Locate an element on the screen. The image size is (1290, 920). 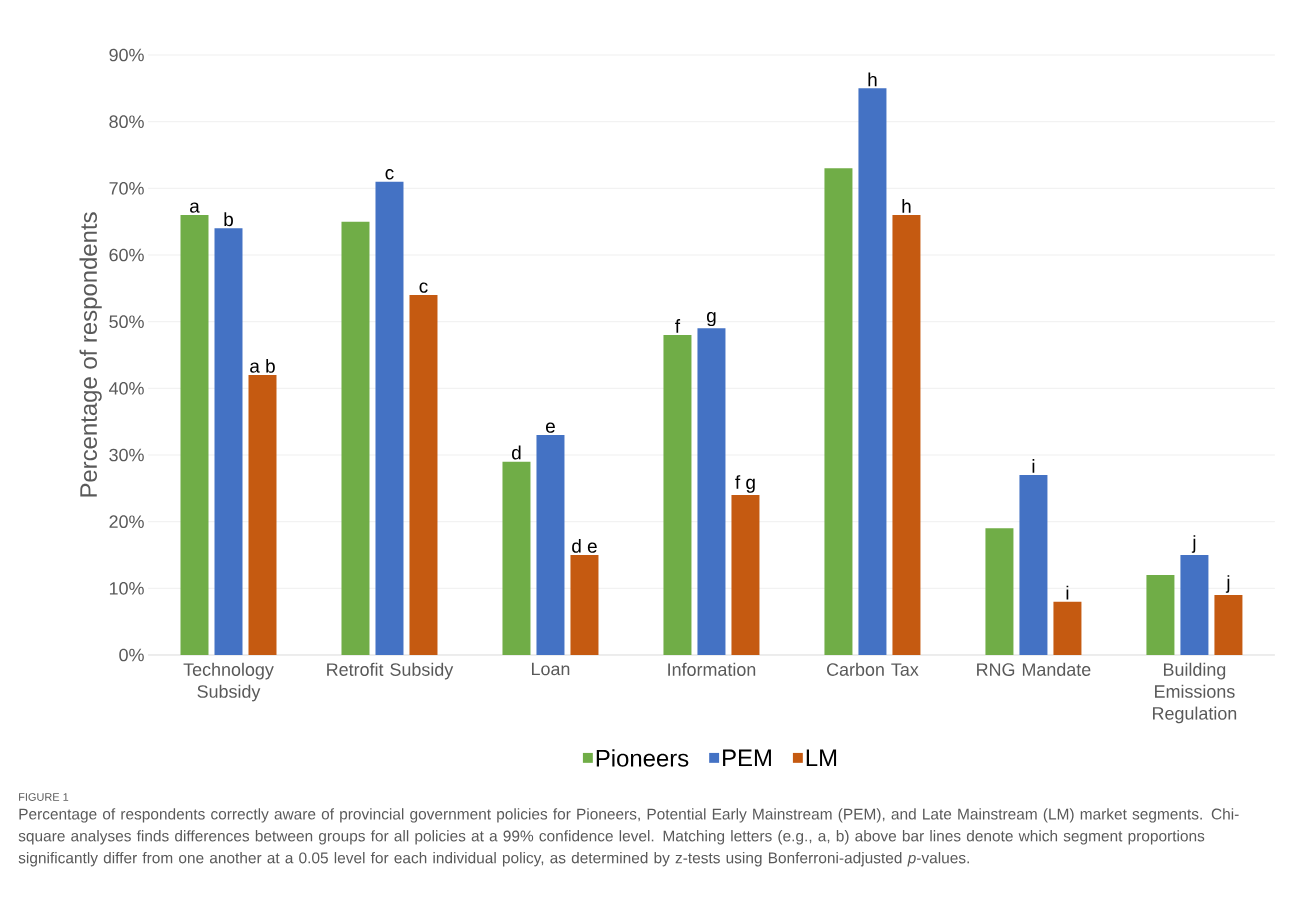
legend-label: Pioneers is located at coordinates (642, 758).